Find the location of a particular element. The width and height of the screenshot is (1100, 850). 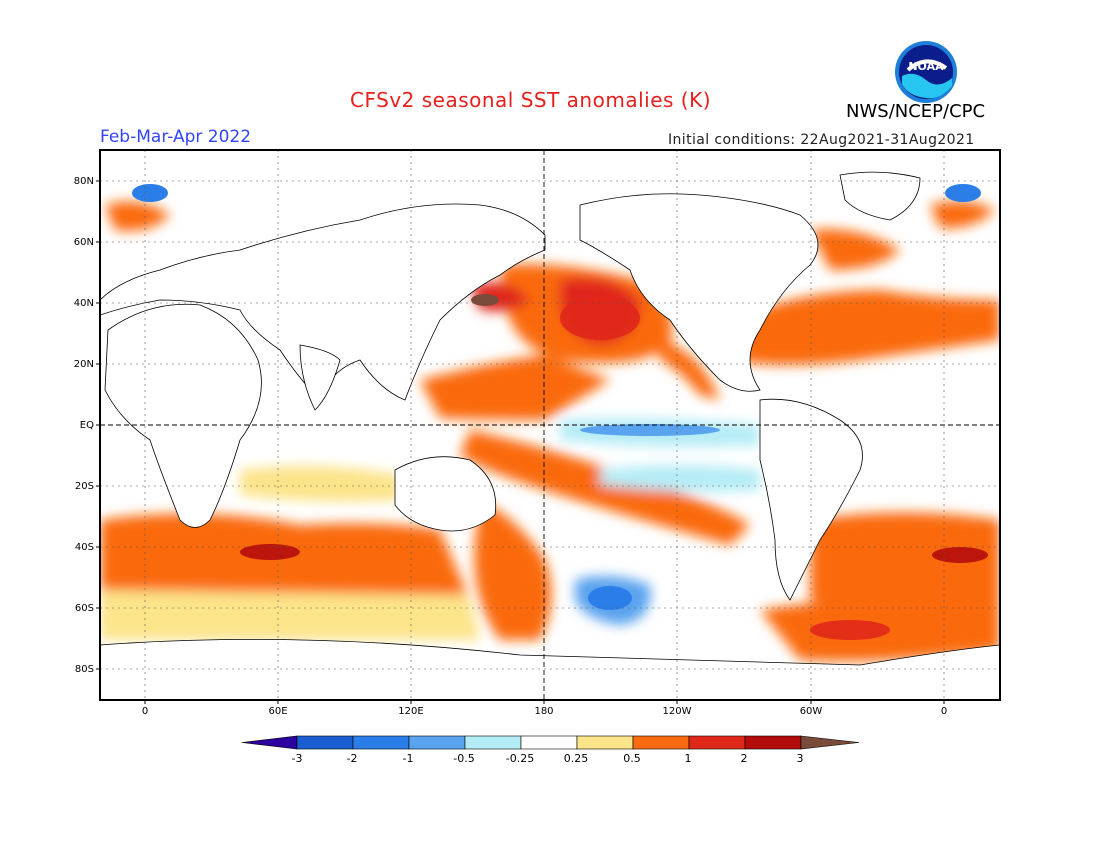

arctic-cool-west is located at coordinates (150, 193).